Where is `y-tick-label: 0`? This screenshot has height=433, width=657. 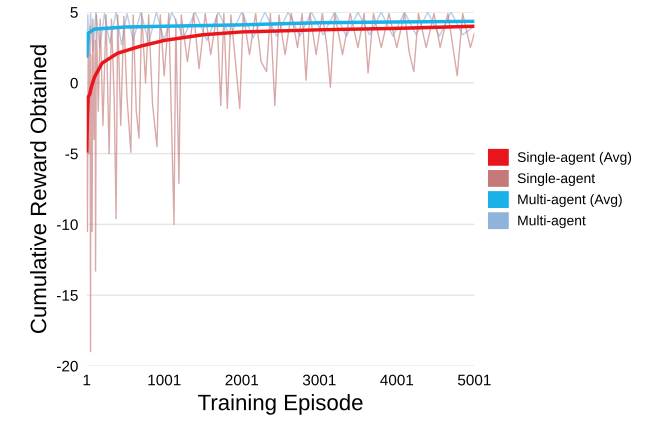 y-tick-label: 0 is located at coordinates (74, 83).